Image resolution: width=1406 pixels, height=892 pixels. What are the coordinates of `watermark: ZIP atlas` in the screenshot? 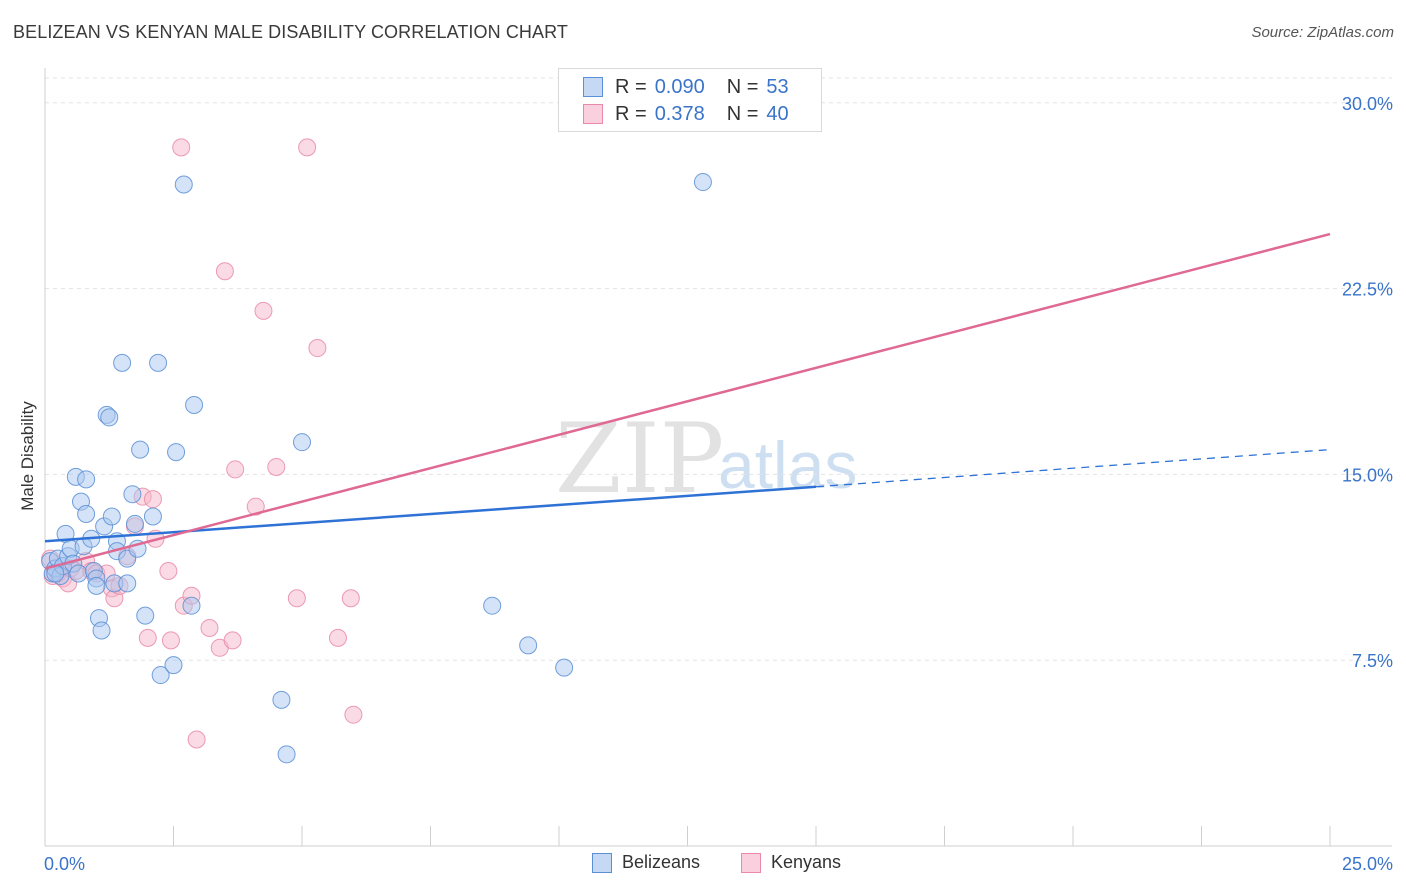 It's located at (706, 459).